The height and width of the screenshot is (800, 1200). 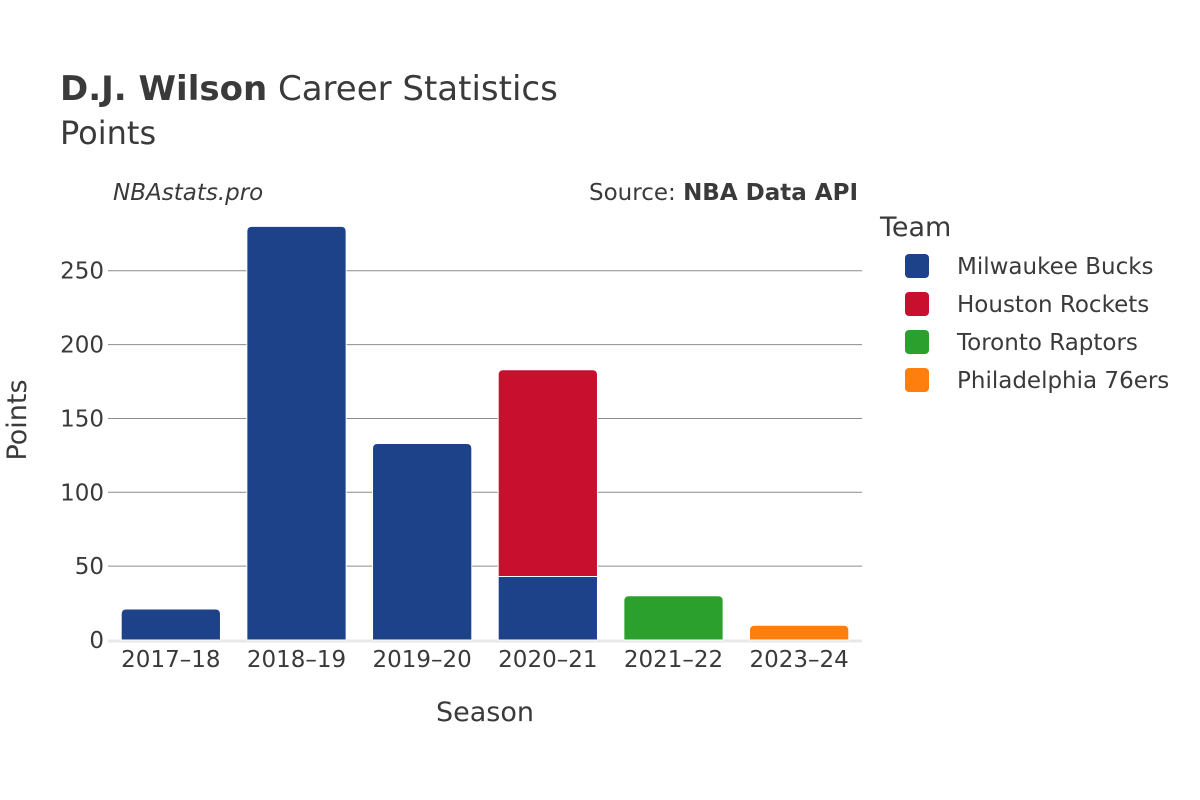 I want to click on bar-2018–19-milwaukee-bucks, so click(x=296, y=433).